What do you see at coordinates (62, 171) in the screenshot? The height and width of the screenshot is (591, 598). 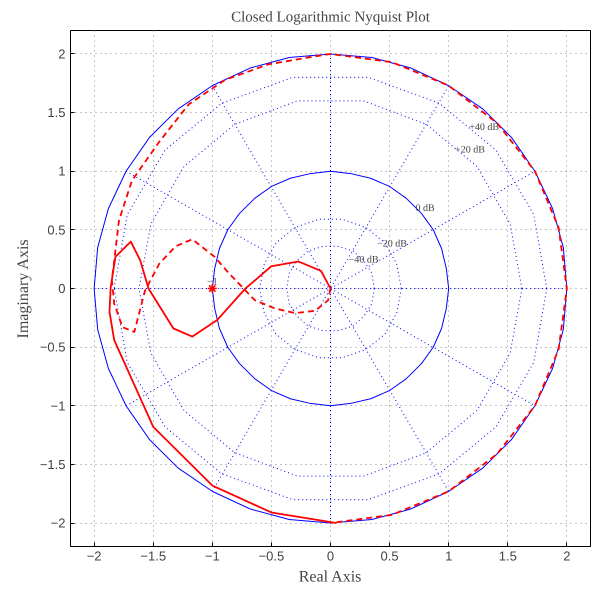 I see `y-tick-label: 1` at bounding box center [62, 171].